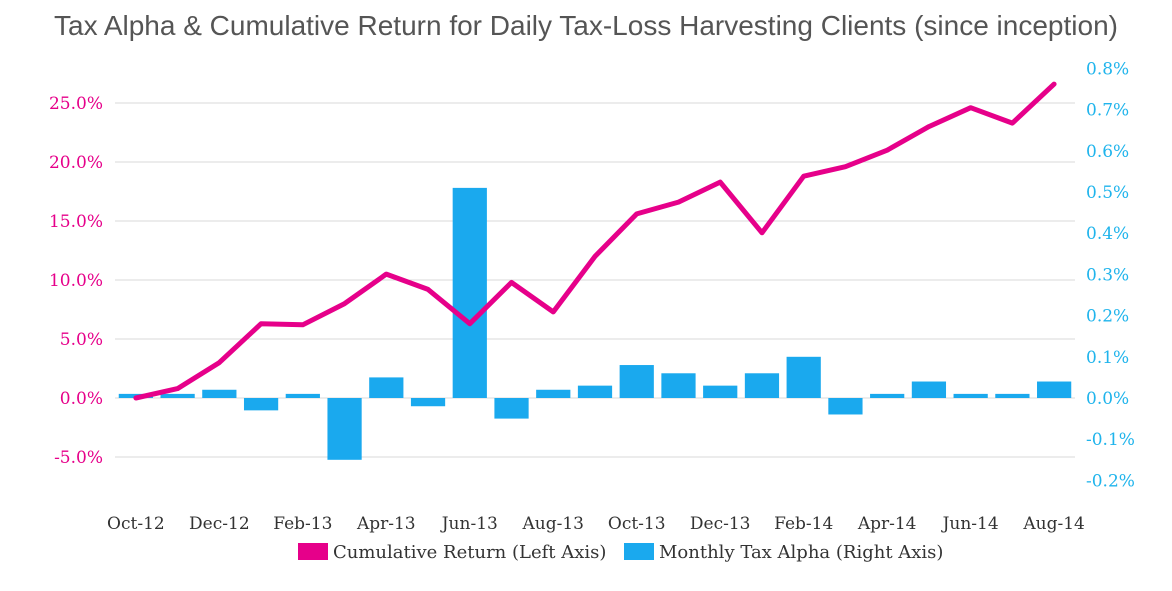 The image size is (1172, 591). What do you see at coordinates (887, 524) in the screenshot?
I see `x-axis-tick-label: Apr-14` at bounding box center [887, 524].